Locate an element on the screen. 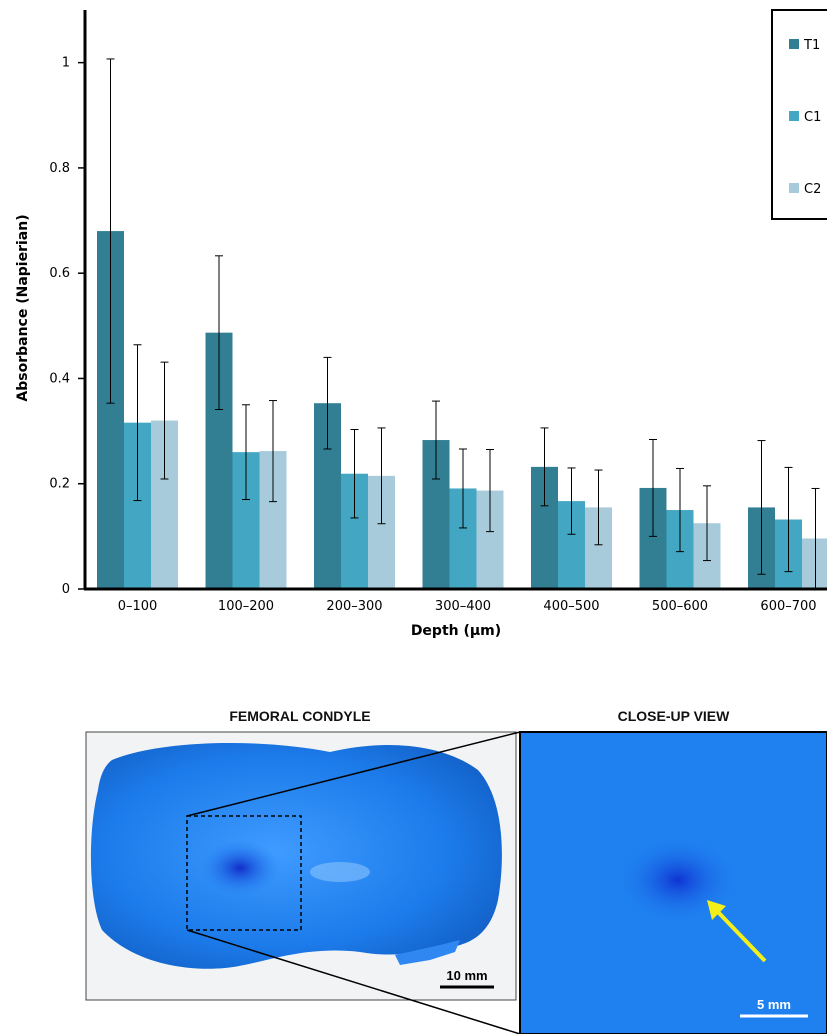  legend-items: T1 C1 C2 is located at coordinates (805, 117).